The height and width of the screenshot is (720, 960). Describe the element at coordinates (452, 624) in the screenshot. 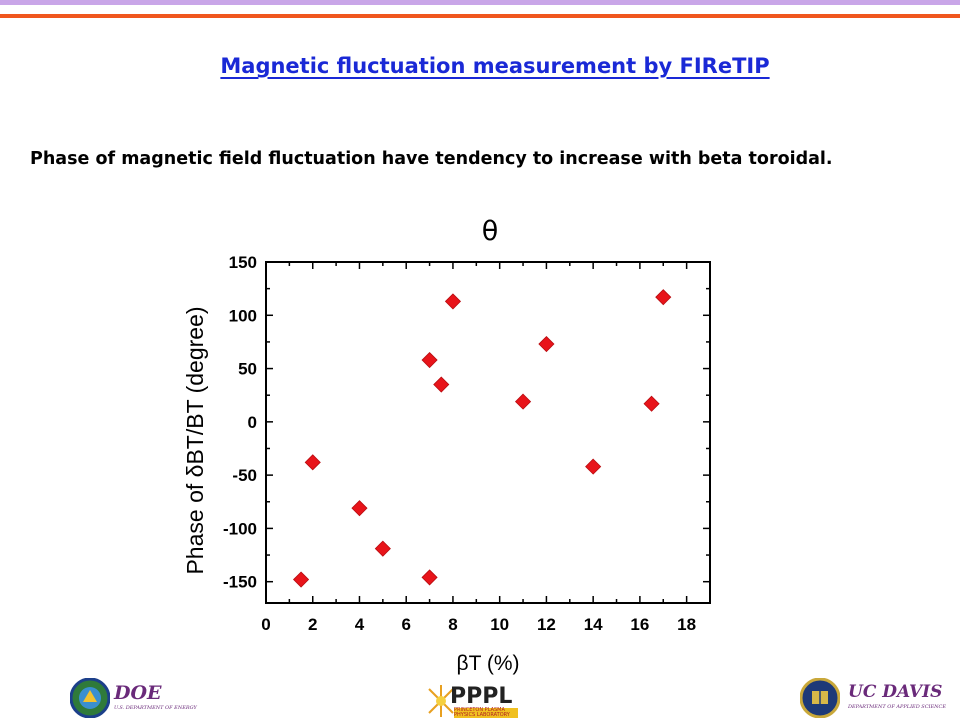

I see `x-tick-label: 8` at that location.